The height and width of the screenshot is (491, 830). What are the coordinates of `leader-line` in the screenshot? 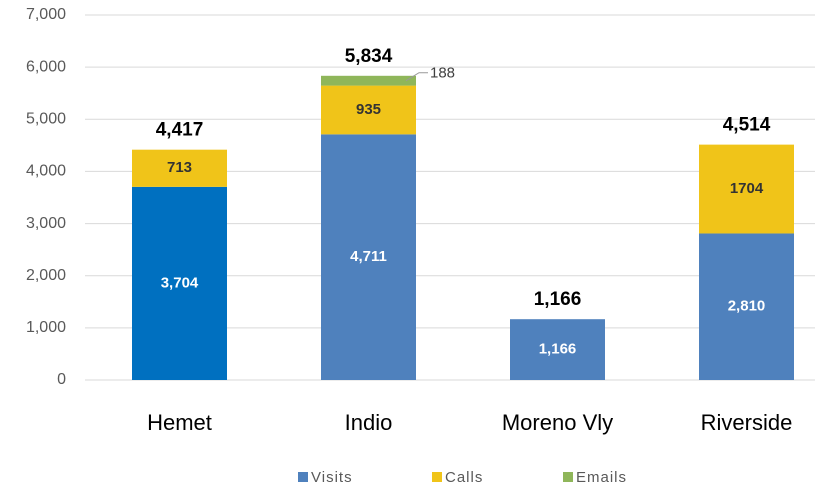 It's located at (416, 77).